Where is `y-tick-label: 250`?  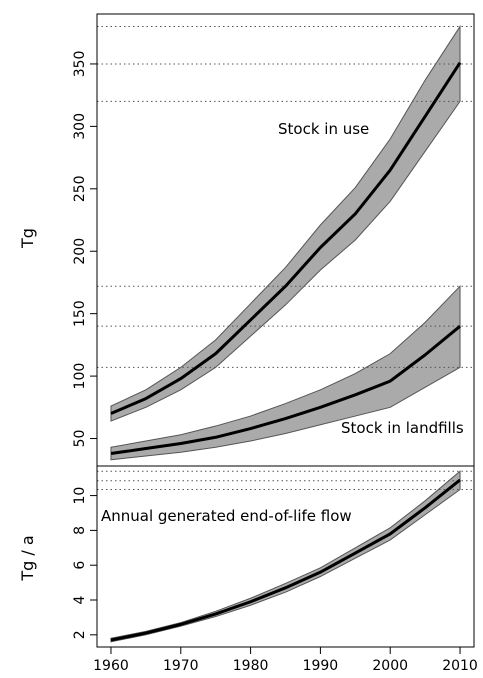
y-tick-label: 250 is located at coordinates (80, 188).